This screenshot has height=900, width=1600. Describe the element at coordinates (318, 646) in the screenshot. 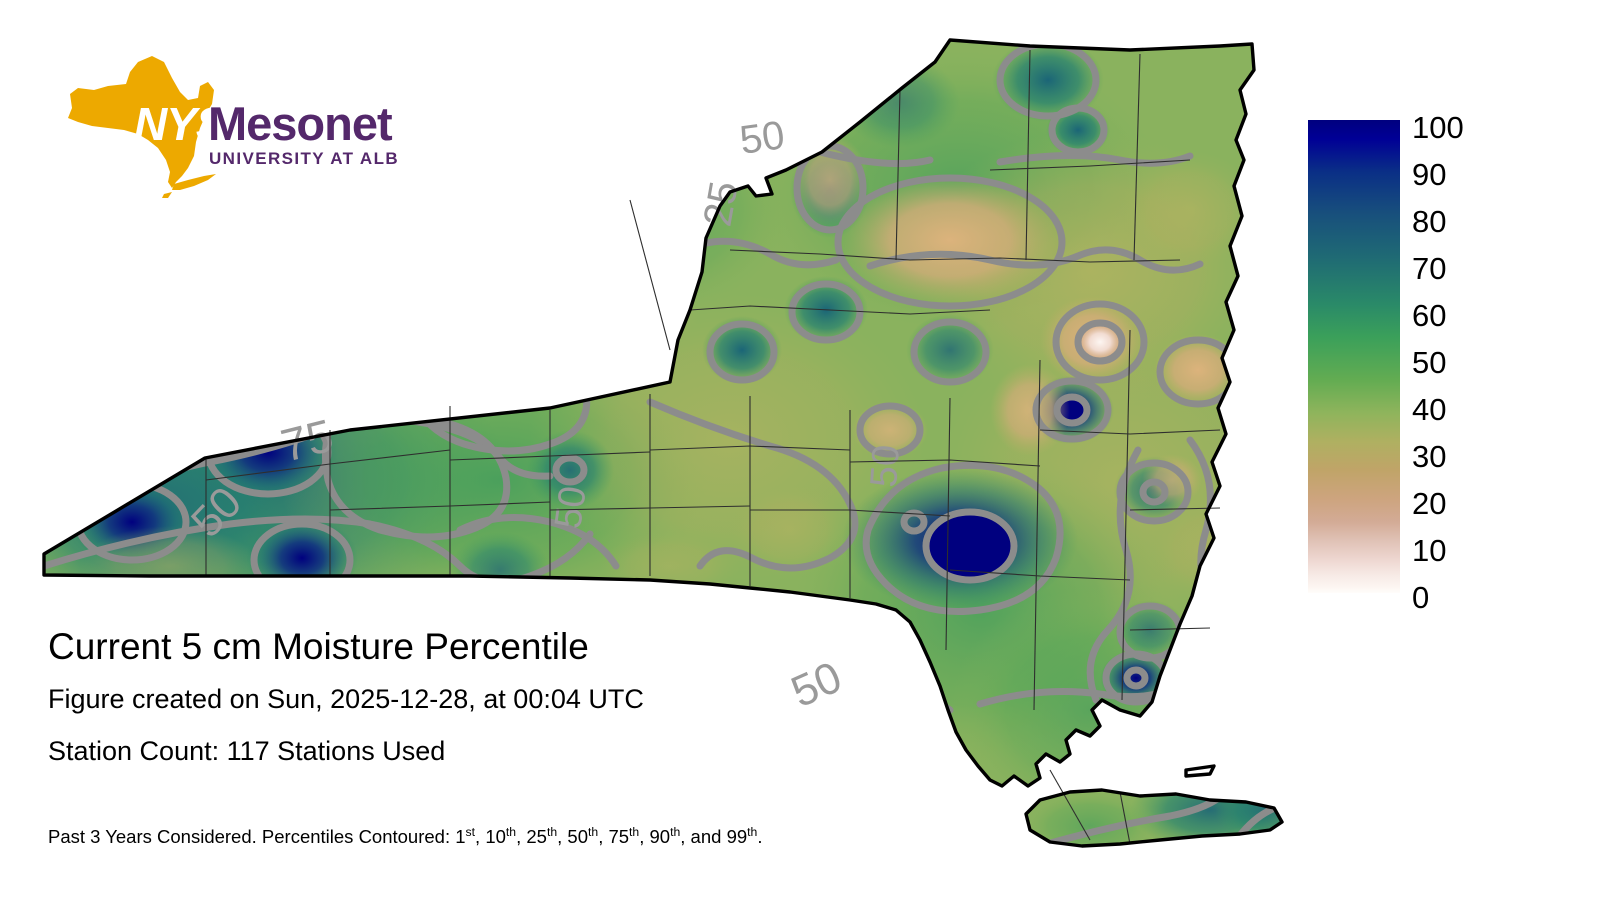

I see `figure-title: Current 5 cm Moisture Percentile` at that location.